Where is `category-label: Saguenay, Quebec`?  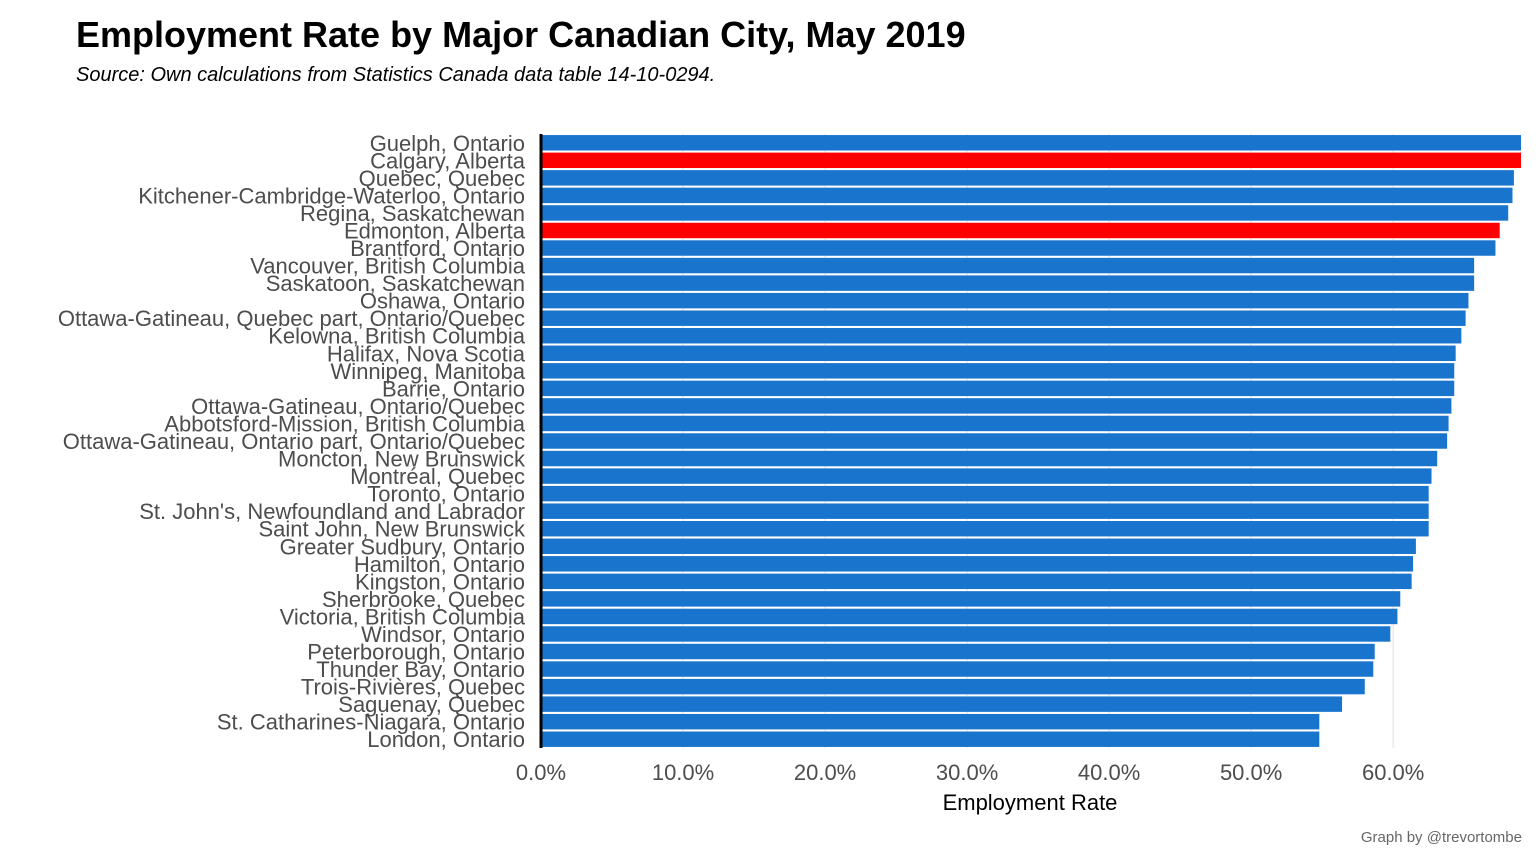
category-label: Saguenay, Quebec is located at coordinates (431, 704).